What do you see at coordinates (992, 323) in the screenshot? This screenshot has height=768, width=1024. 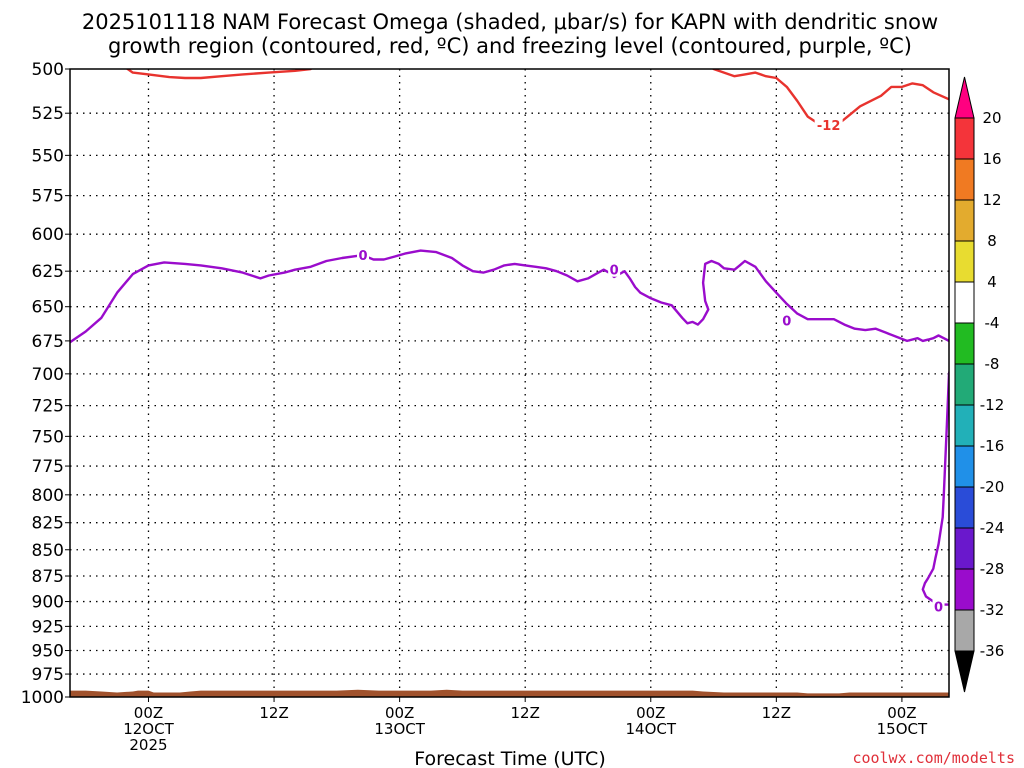 I see `colorbar-tick-label: -4` at bounding box center [992, 323].